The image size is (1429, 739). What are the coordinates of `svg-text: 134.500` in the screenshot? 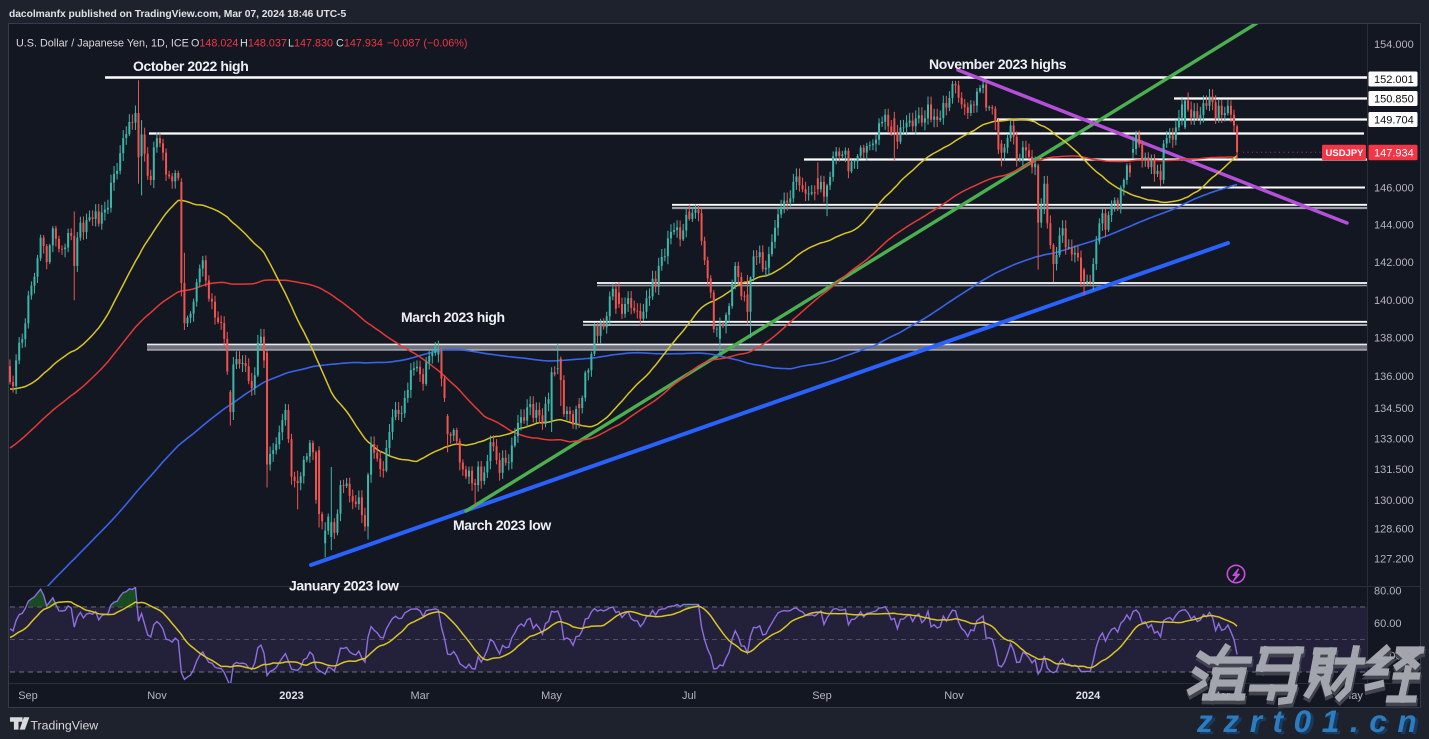 It's located at (1394, 409).